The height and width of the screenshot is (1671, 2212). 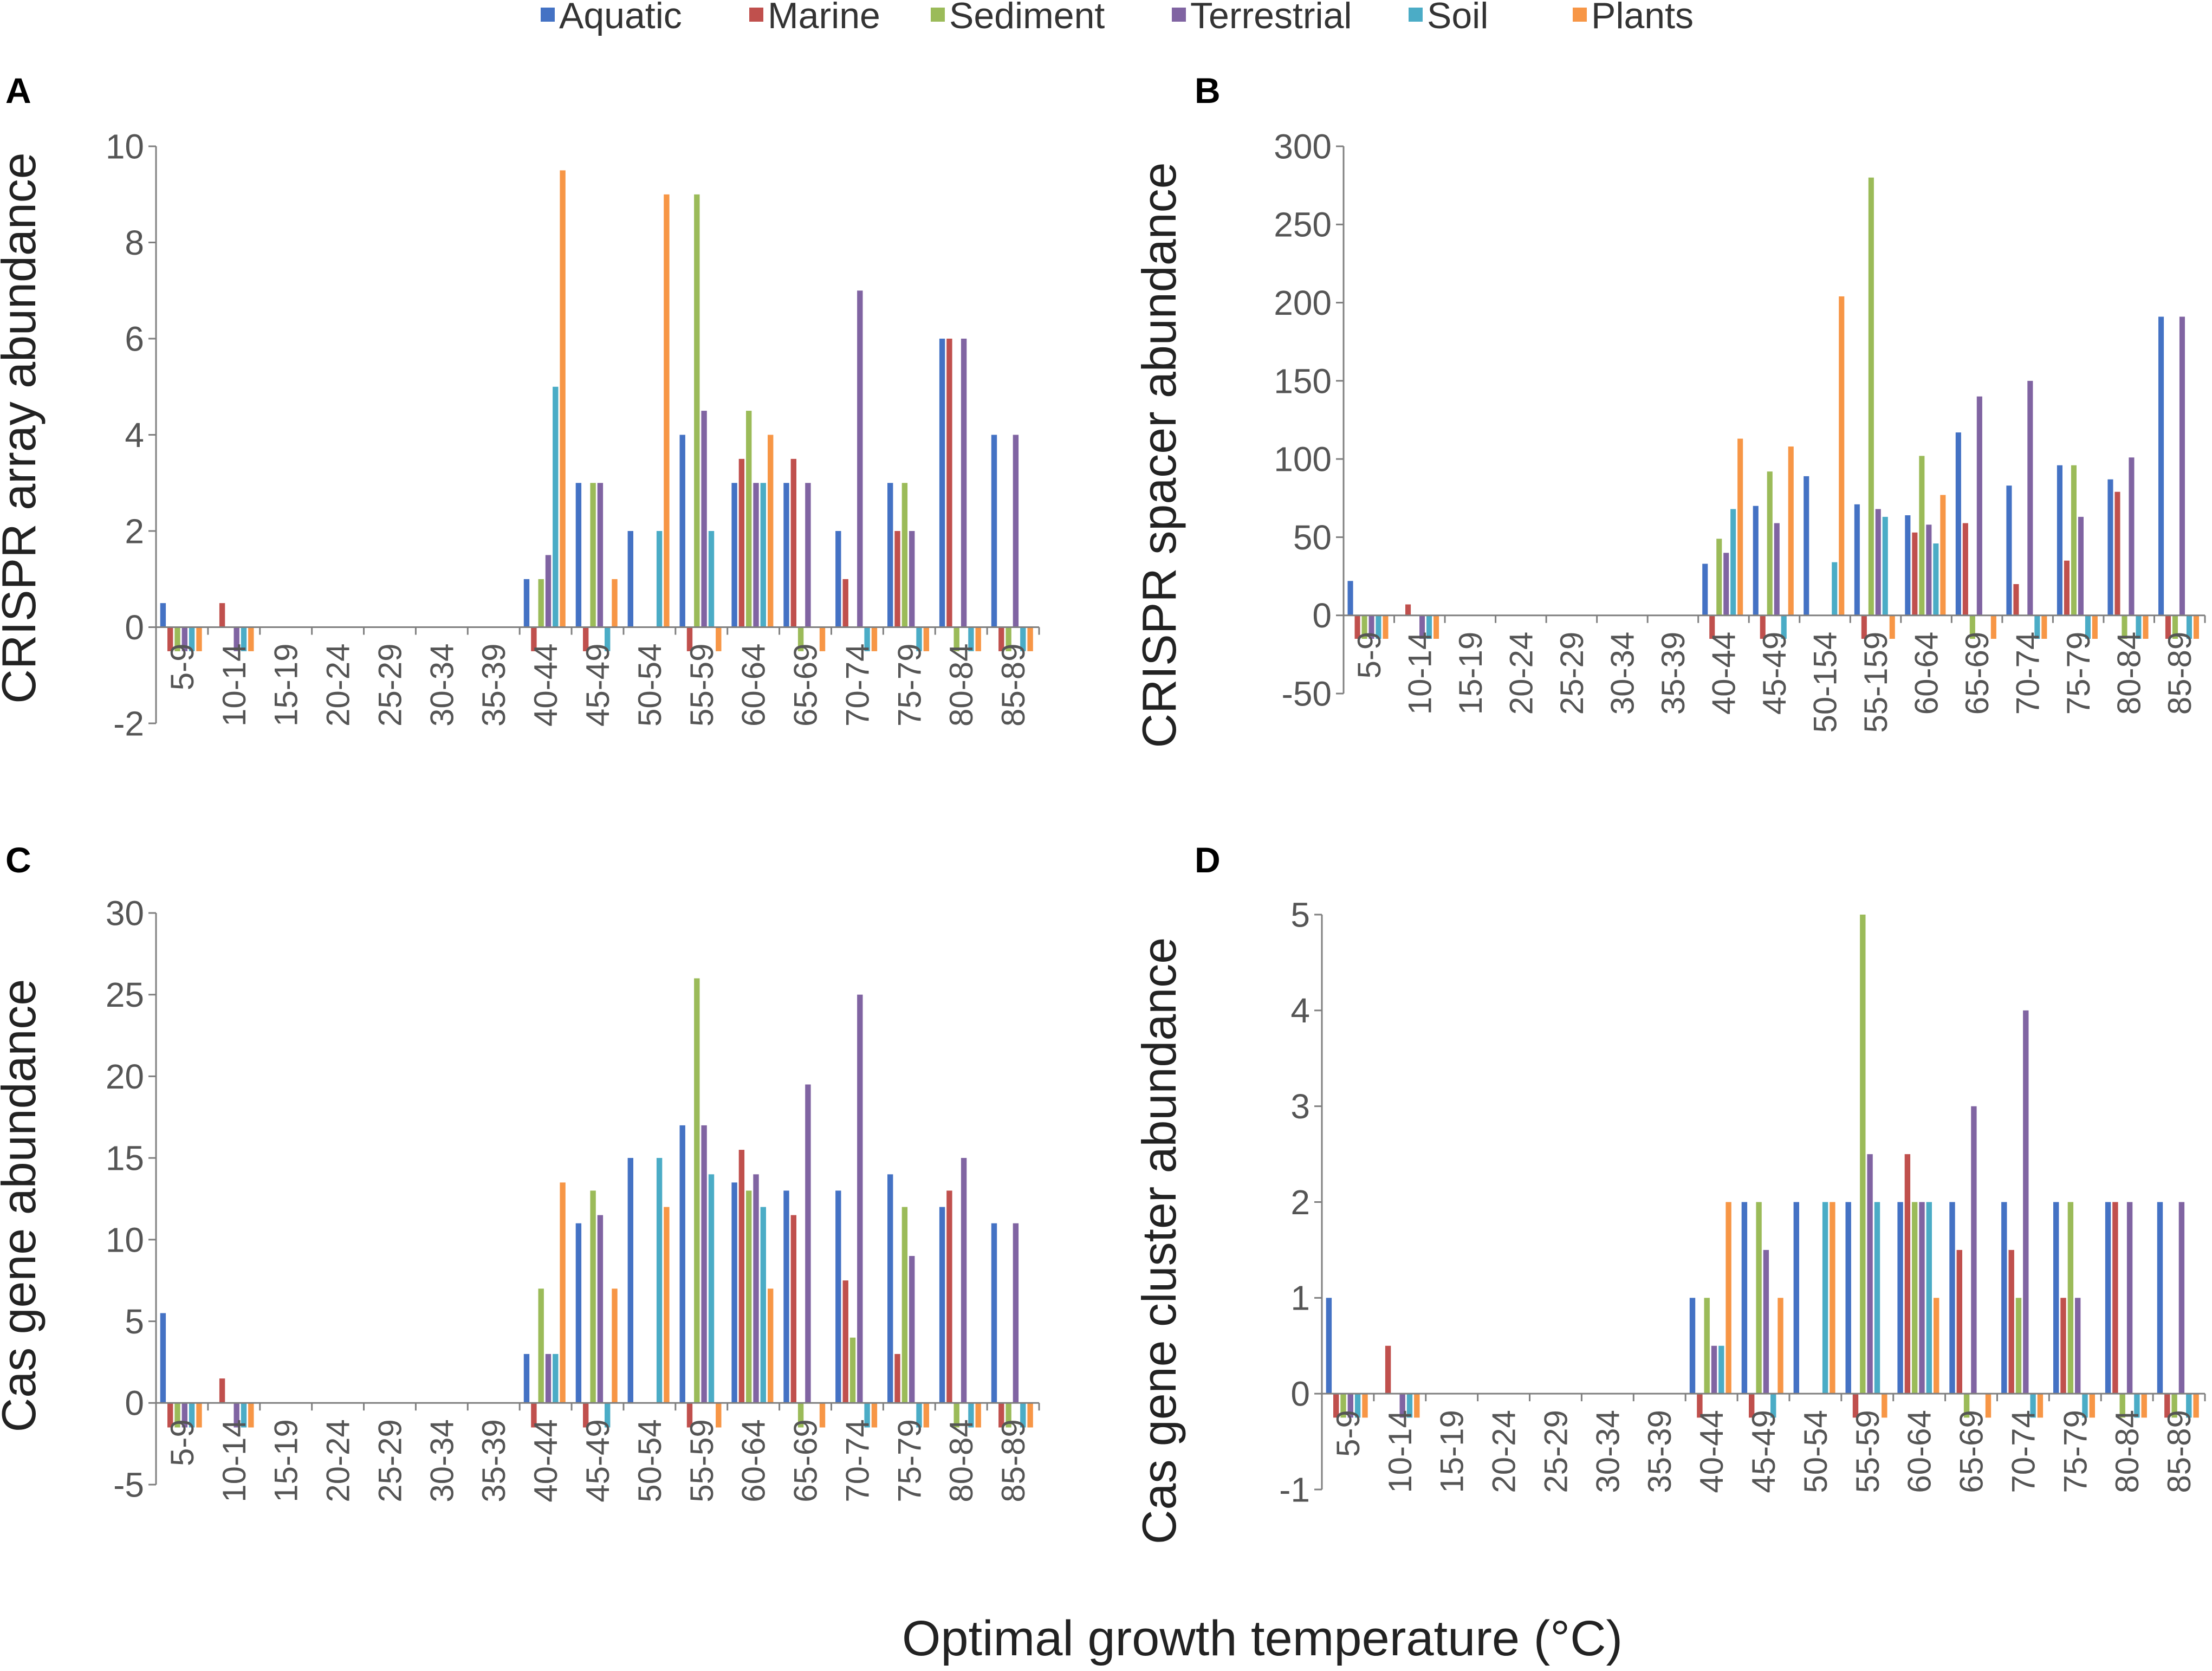 What do you see at coordinates (1774, 673) in the screenshot?
I see `x-tick-label: 45-49` at bounding box center [1774, 673].